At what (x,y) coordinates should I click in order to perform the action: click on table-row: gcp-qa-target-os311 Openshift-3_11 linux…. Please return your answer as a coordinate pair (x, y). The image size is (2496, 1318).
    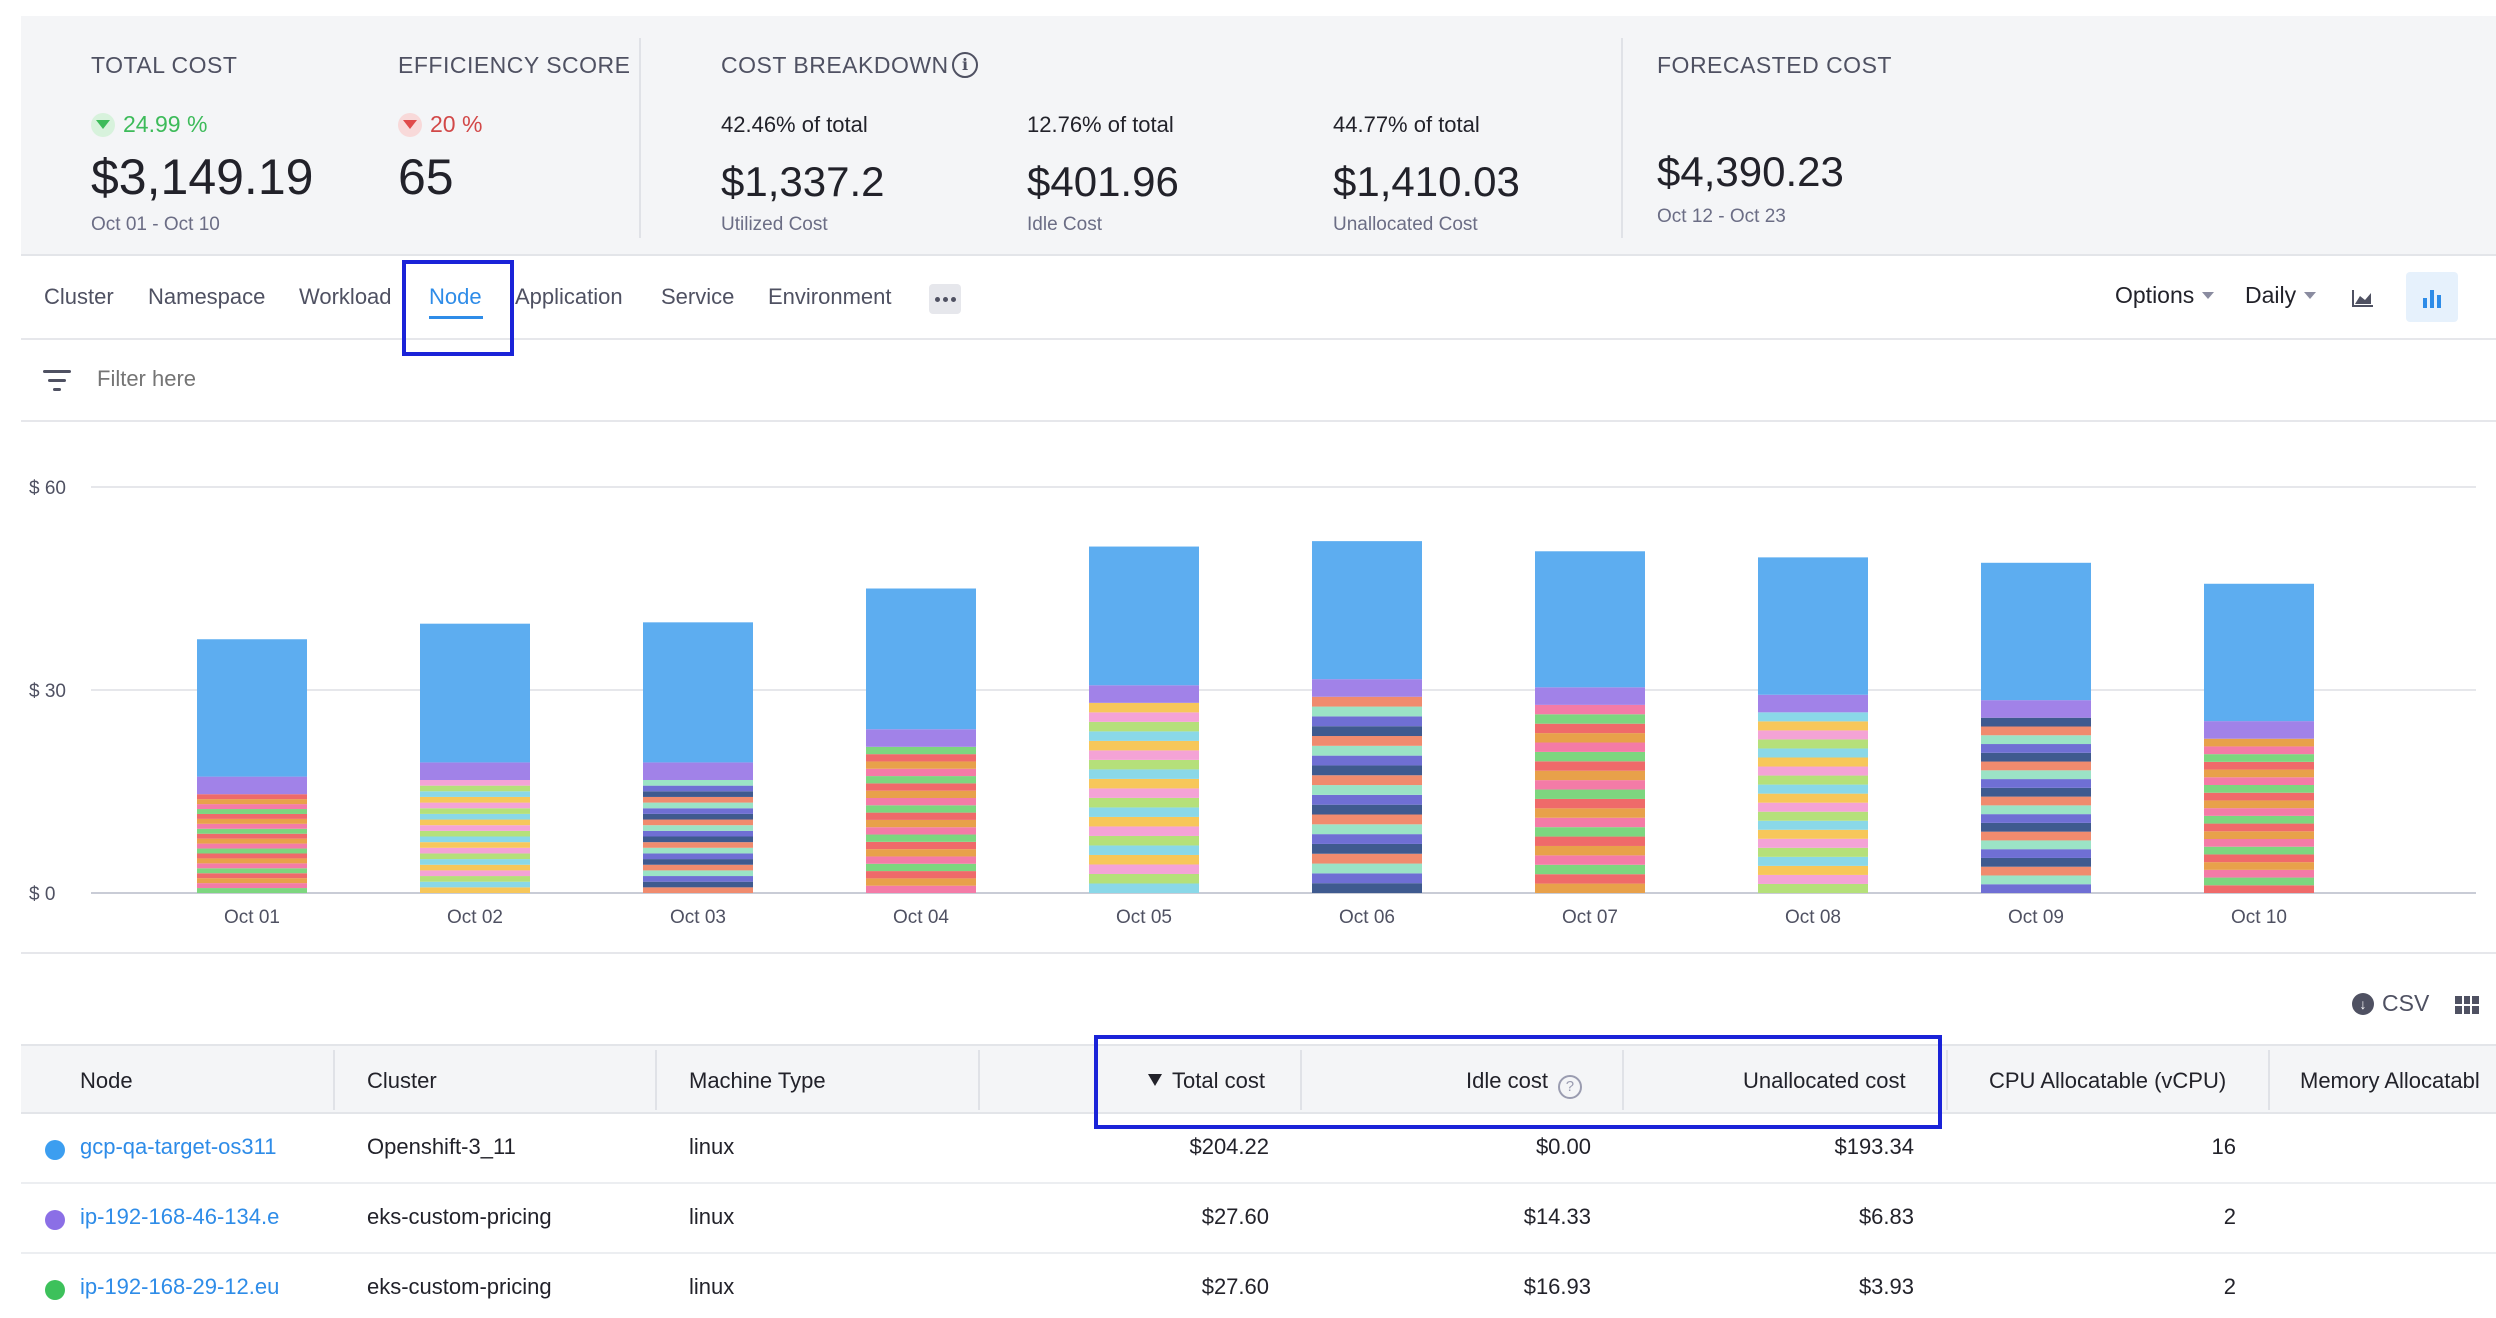
    Looking at the image, I should click on (1258, 1149).